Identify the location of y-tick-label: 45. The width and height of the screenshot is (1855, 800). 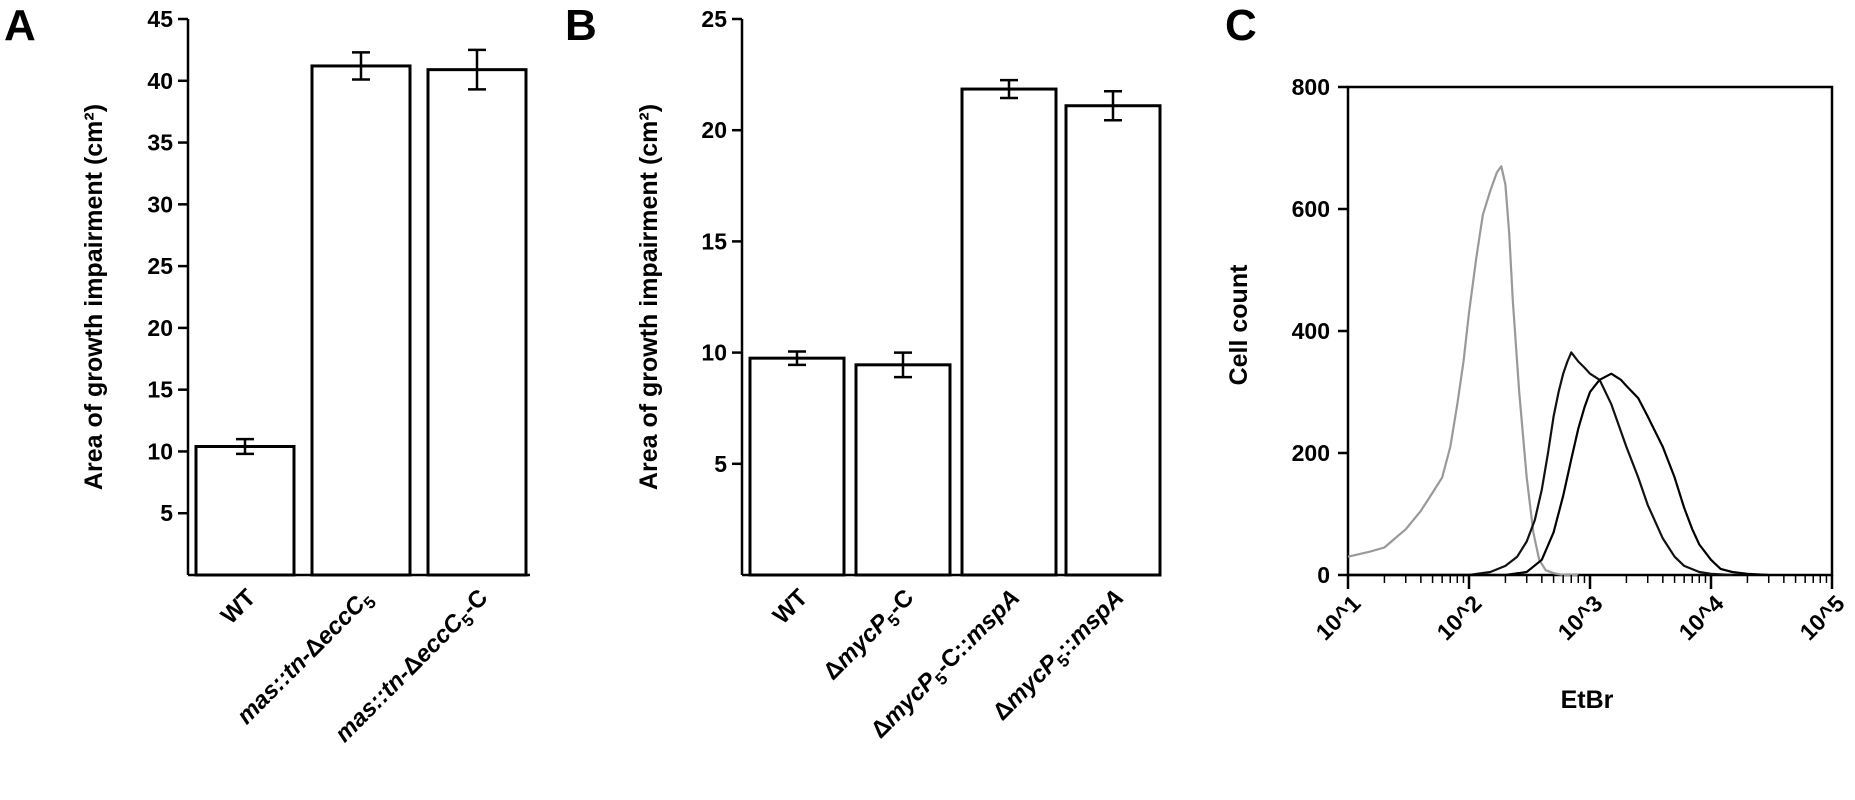
(160, 19).